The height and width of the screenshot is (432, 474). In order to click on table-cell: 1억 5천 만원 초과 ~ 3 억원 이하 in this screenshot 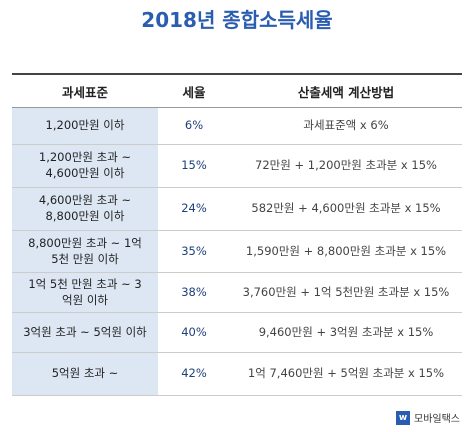, I will do `click(85, 292)`.